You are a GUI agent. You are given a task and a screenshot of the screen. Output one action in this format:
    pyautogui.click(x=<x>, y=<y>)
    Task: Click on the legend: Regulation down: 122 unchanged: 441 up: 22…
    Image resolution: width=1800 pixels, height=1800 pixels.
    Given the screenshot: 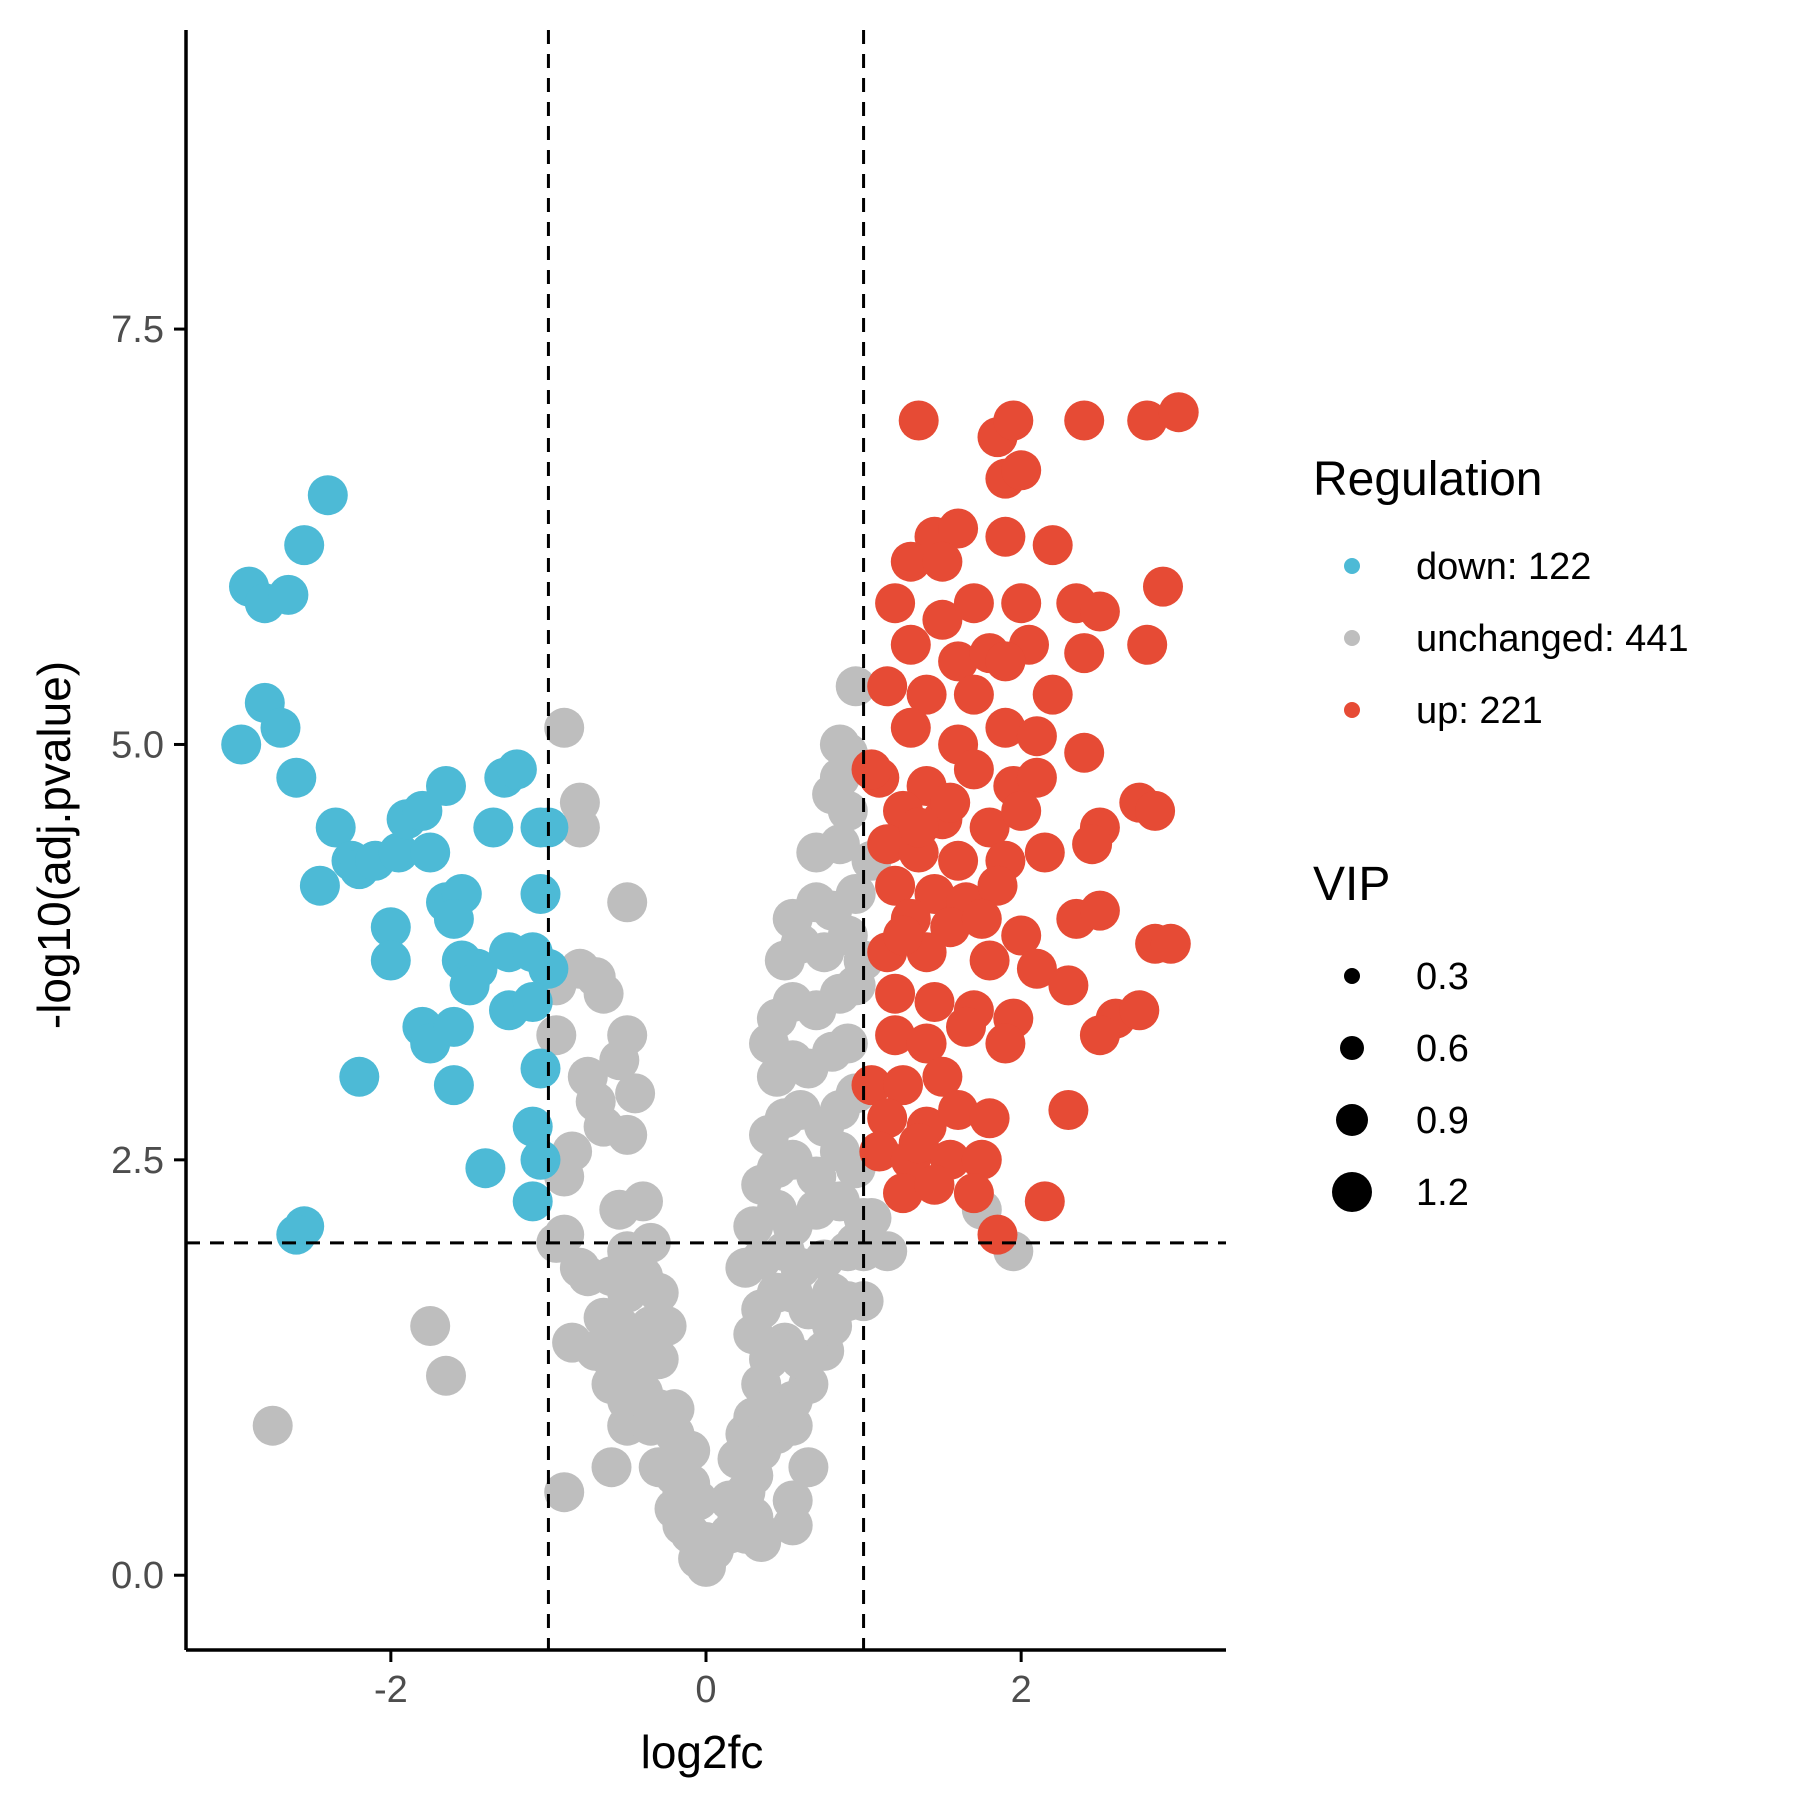 What is the action you would take?
    pyautogui.click(x=1501, y=833)
    